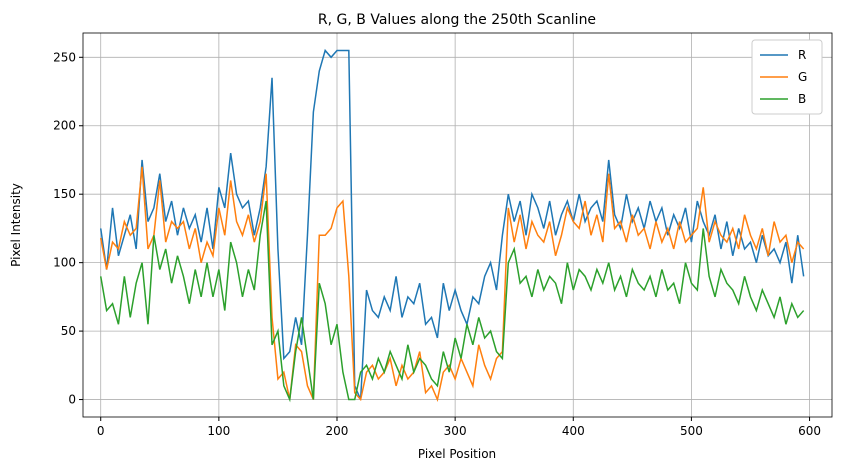 This screenshot has width=850, height=474. What do you see at coordinates (457, 454) in the screenshot?
I see `x-axis-label: Pixel Position` at bounding box center [457, 454].